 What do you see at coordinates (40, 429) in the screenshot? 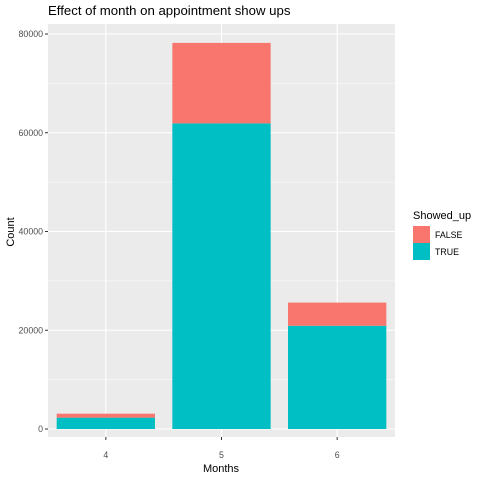
I see `y-tick-label: 0` at bounding box center [40, 429].